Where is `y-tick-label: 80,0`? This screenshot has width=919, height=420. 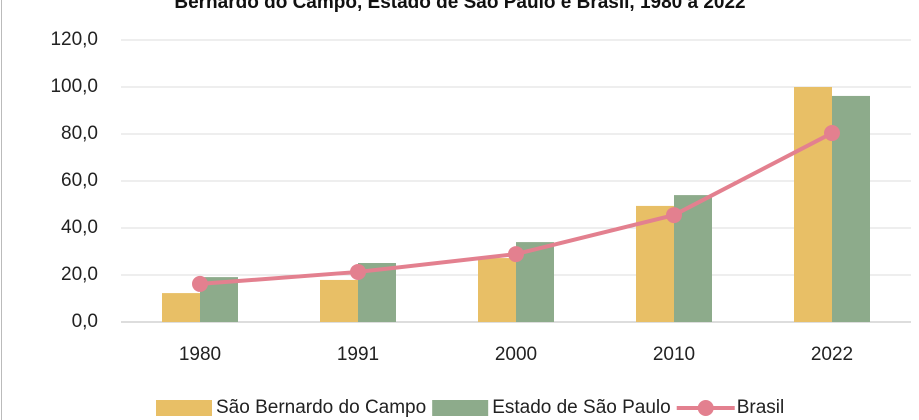 y-tick-label: 80,0 is located at coordinates (79, 133).